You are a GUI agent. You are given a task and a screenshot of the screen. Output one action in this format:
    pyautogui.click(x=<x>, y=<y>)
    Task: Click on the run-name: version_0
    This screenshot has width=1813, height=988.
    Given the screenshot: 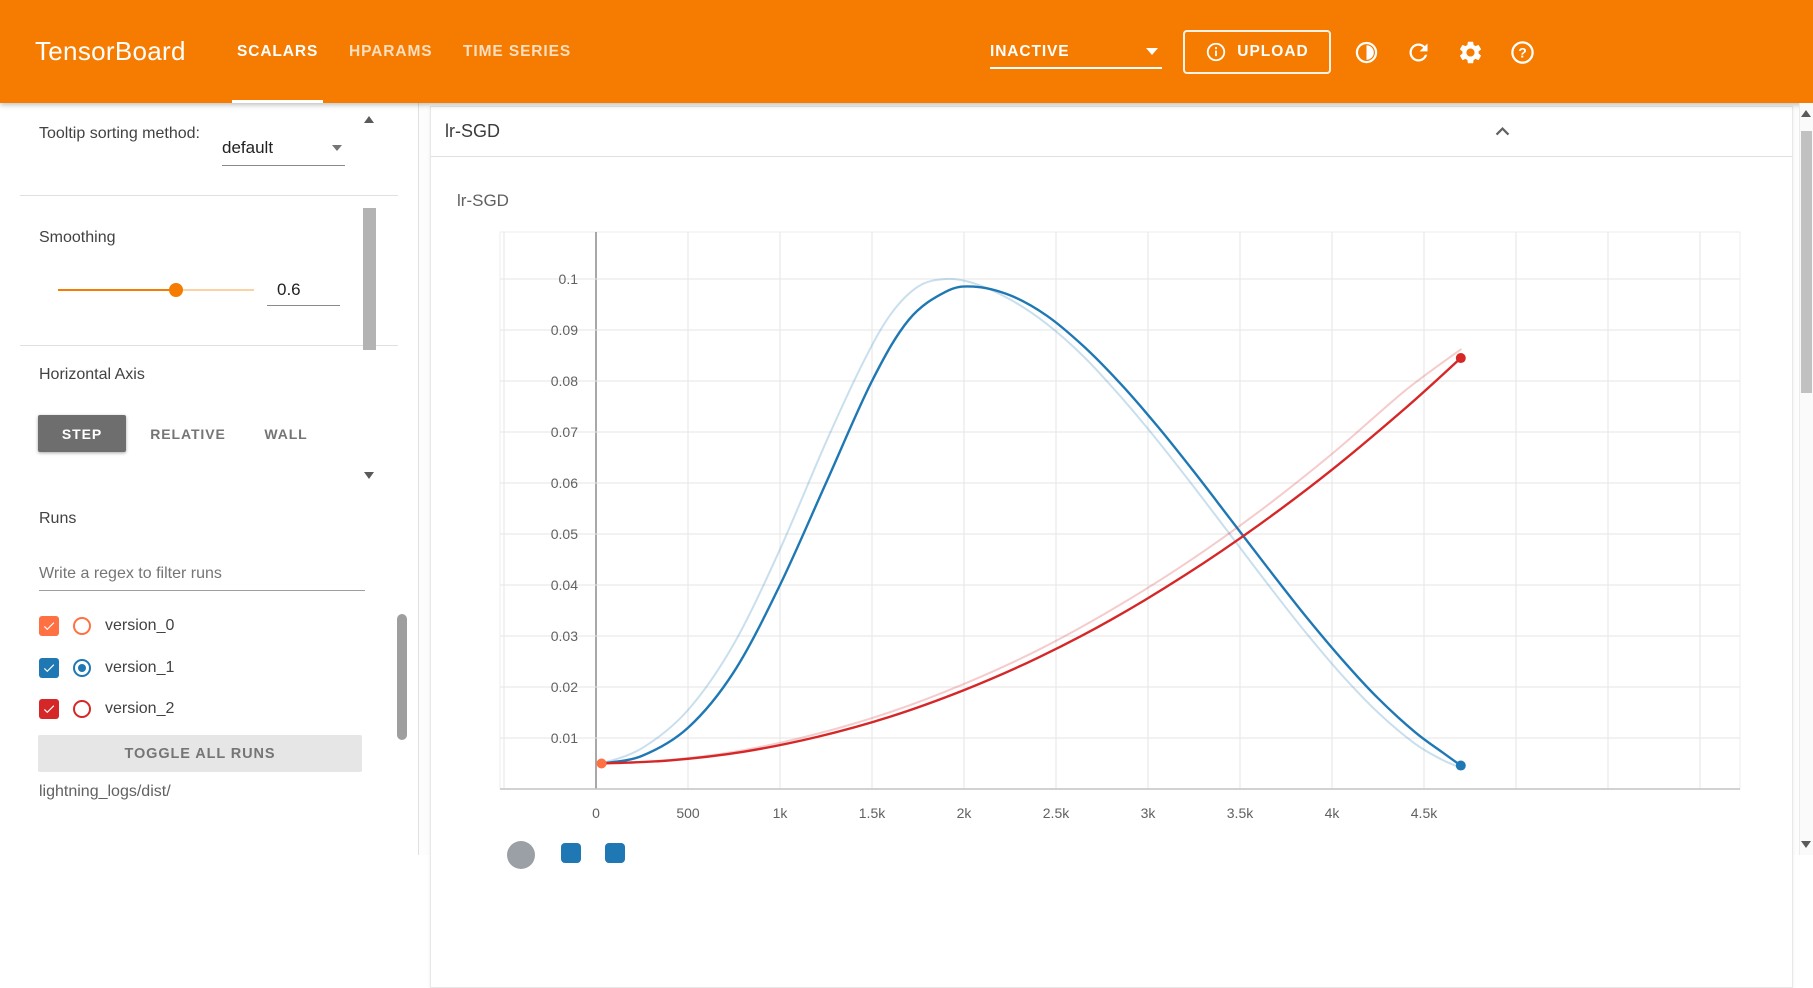 What is the action you would take?
    pyautogui.click(x=140, y=625)
    